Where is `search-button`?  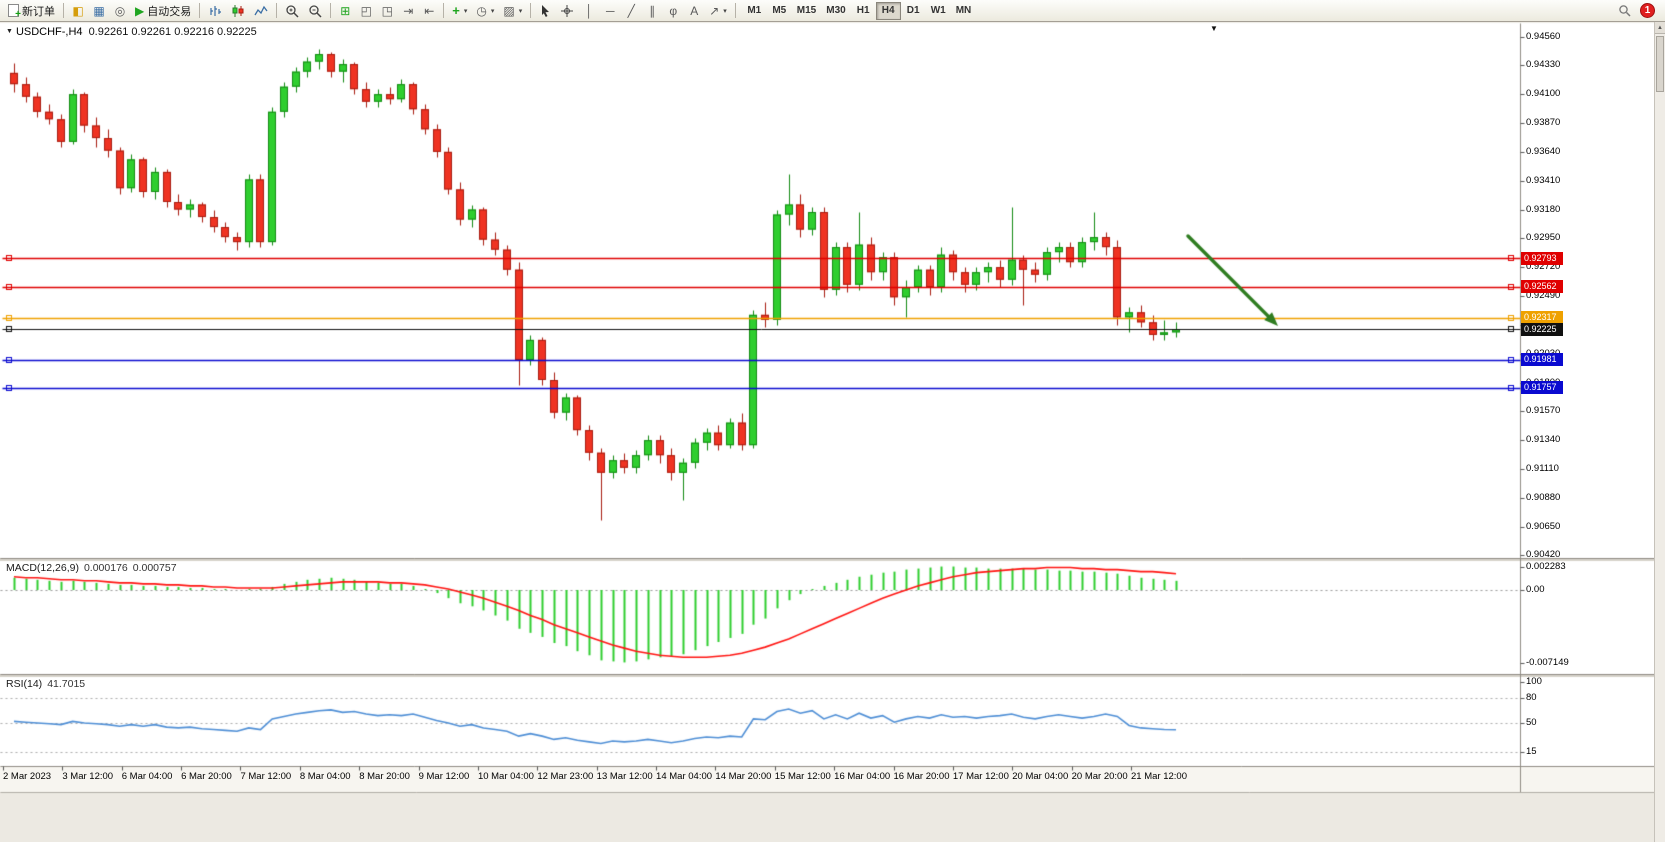 search-button is located at coordinates (1624, 10).